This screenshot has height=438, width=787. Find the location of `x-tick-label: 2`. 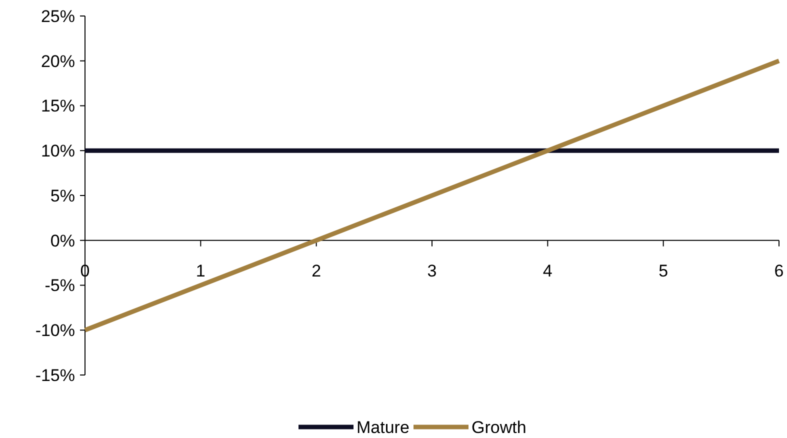

x-tick-label: 2 is located at coordinates (317, 270).